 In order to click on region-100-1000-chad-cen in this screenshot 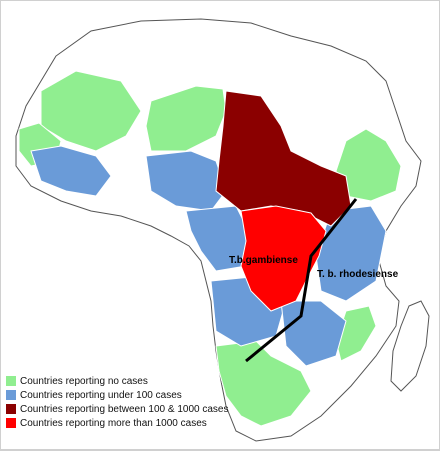, I will do `click(283, 158)`.